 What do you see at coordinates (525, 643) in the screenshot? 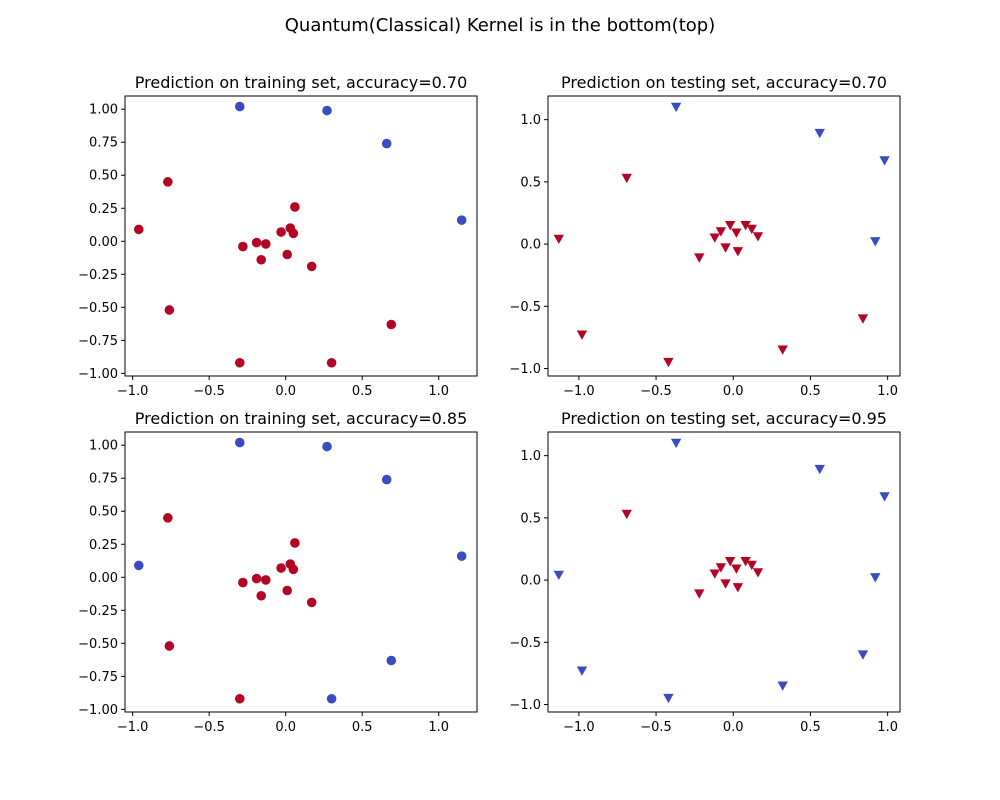
I see `y-tick-label: −0.5` at bounding box center [525, 643].